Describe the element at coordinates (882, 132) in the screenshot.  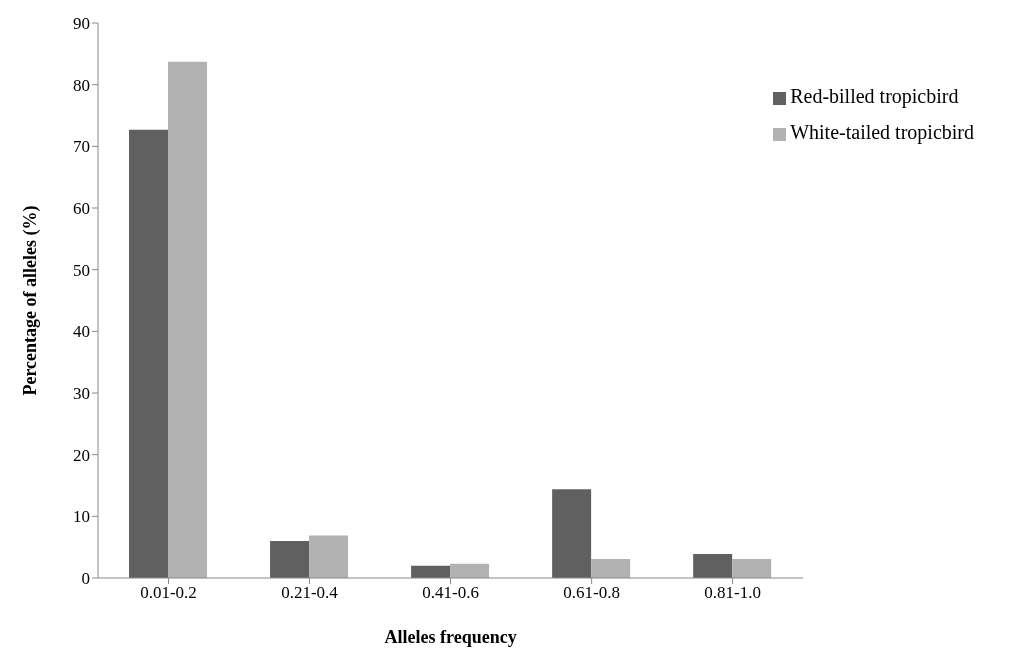
I see `legend-label: White-tailed tropicbird` at that location.